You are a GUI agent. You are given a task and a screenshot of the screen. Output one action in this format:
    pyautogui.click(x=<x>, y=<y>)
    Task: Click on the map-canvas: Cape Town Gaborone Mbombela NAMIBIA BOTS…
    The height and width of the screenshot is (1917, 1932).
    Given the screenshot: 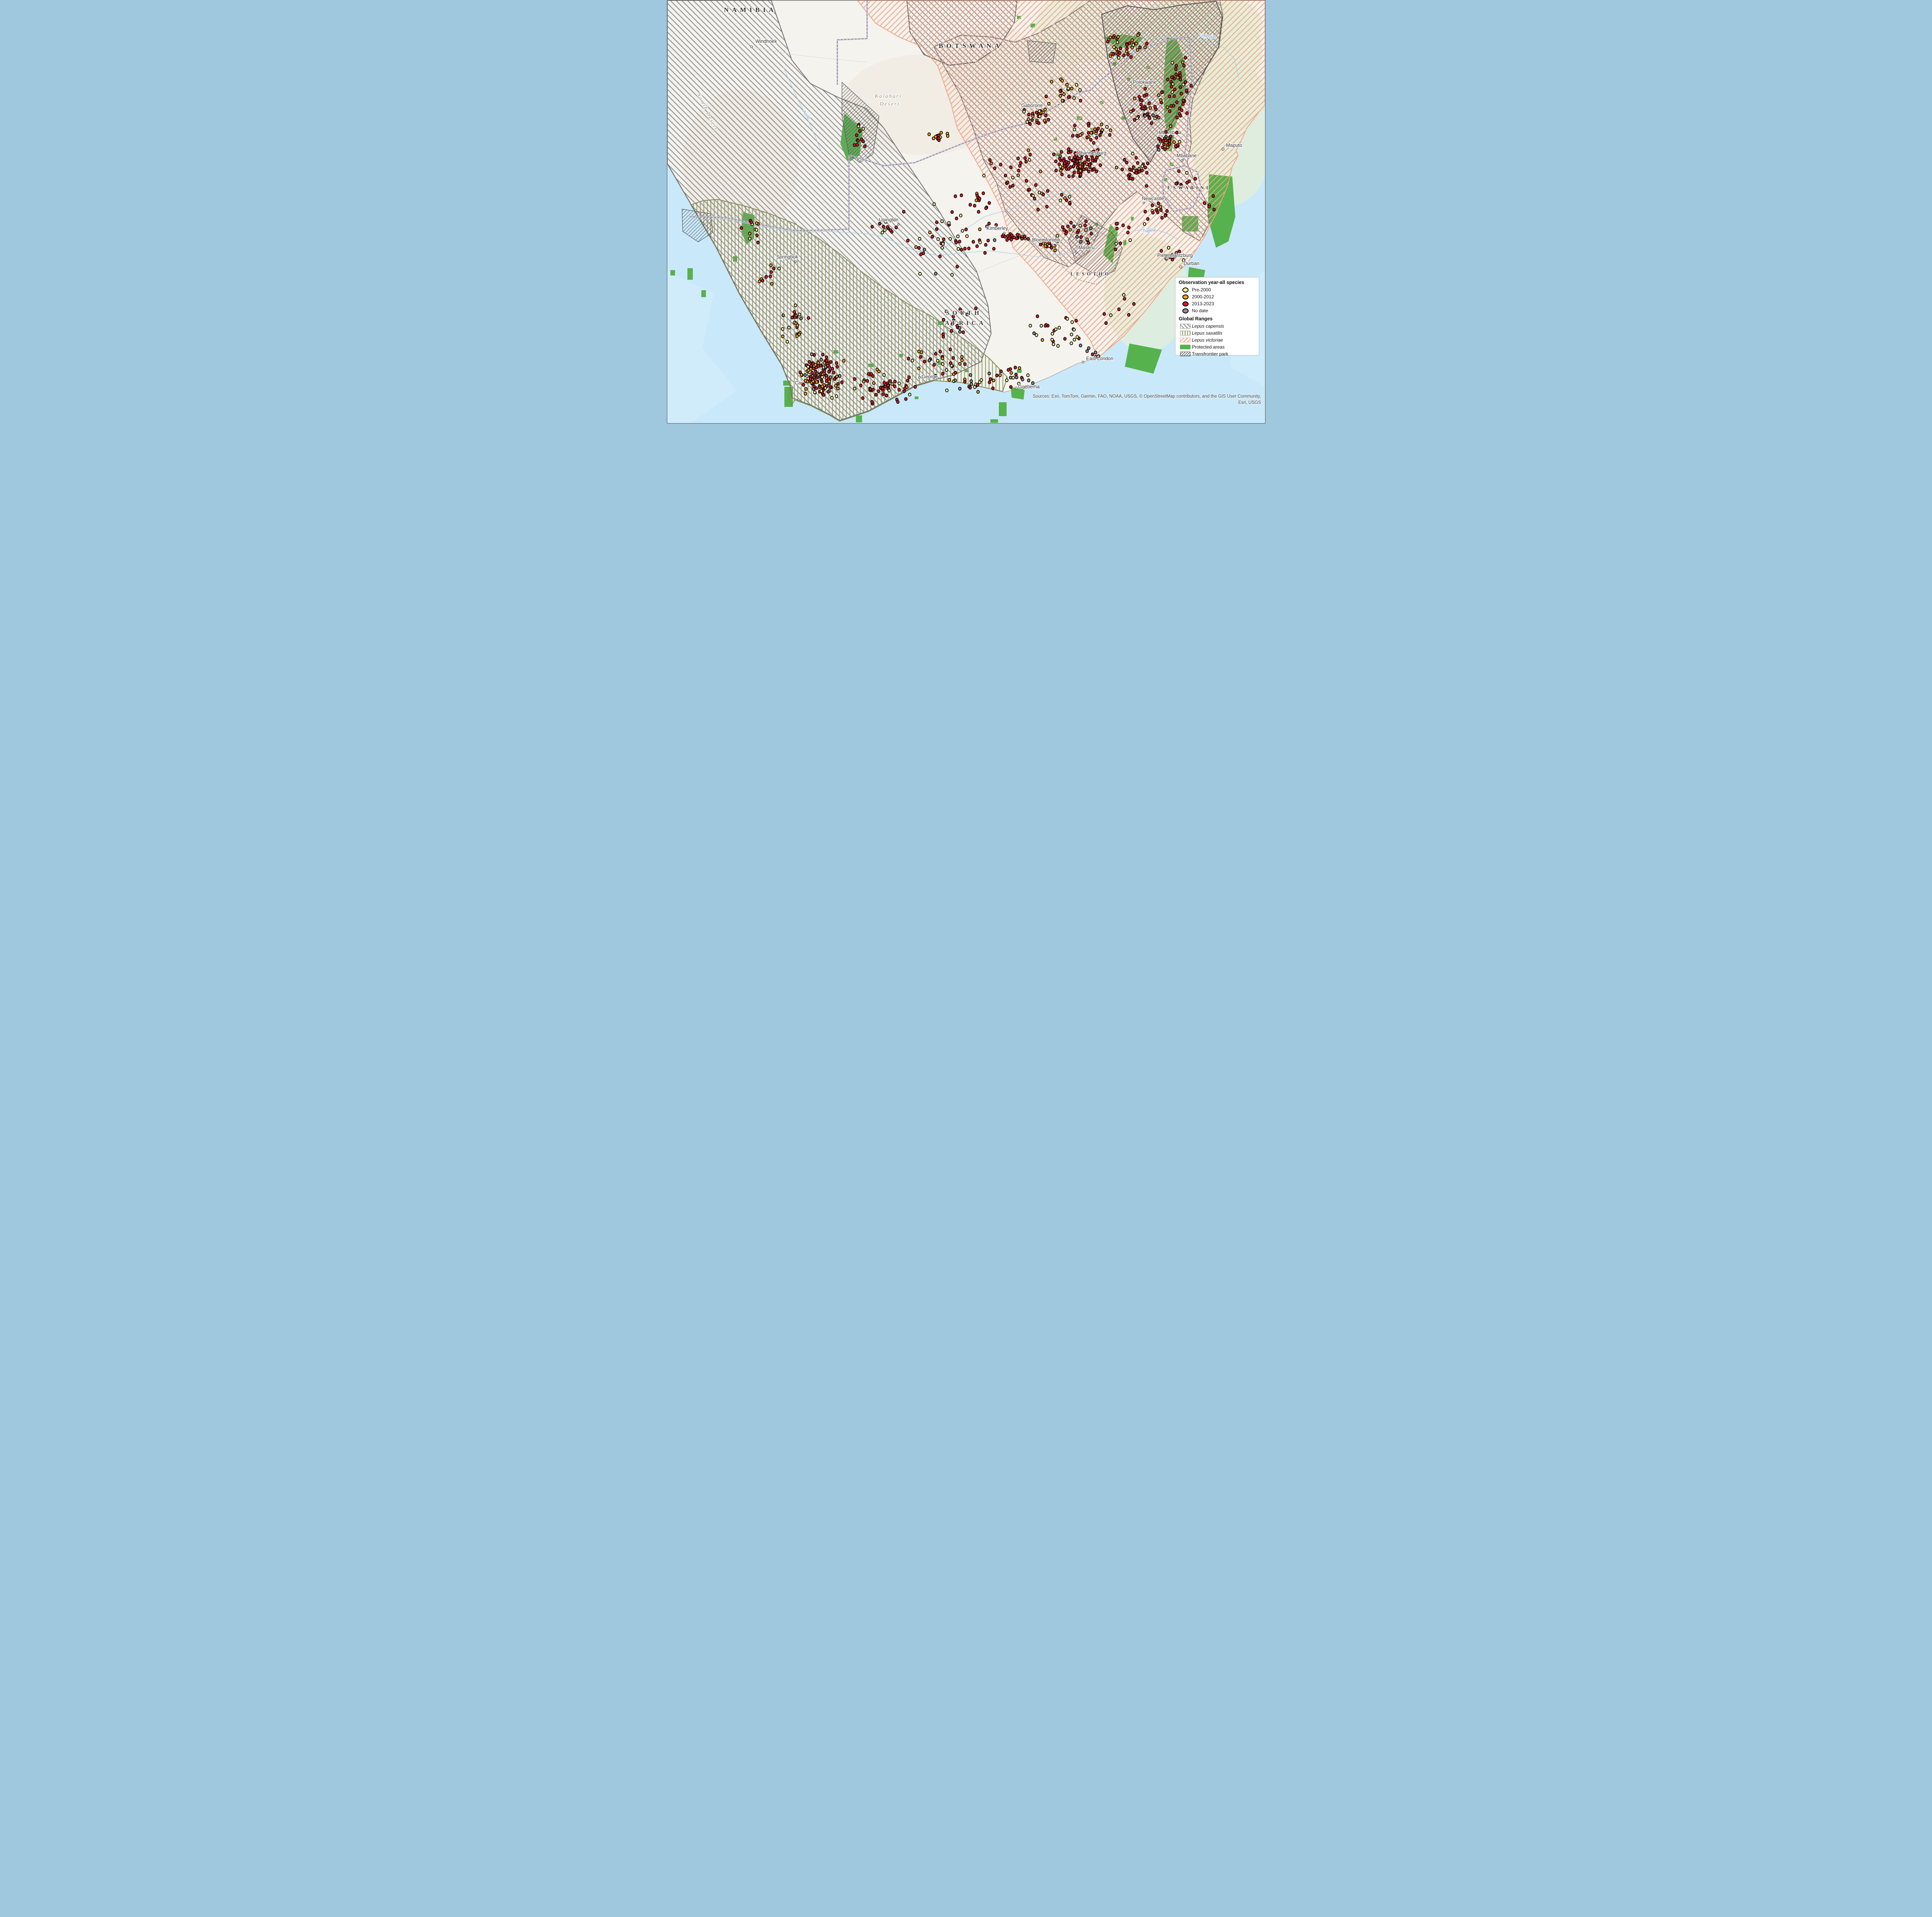 What is the action you would take?
    pyautogui.click(x=966, y=212)
    